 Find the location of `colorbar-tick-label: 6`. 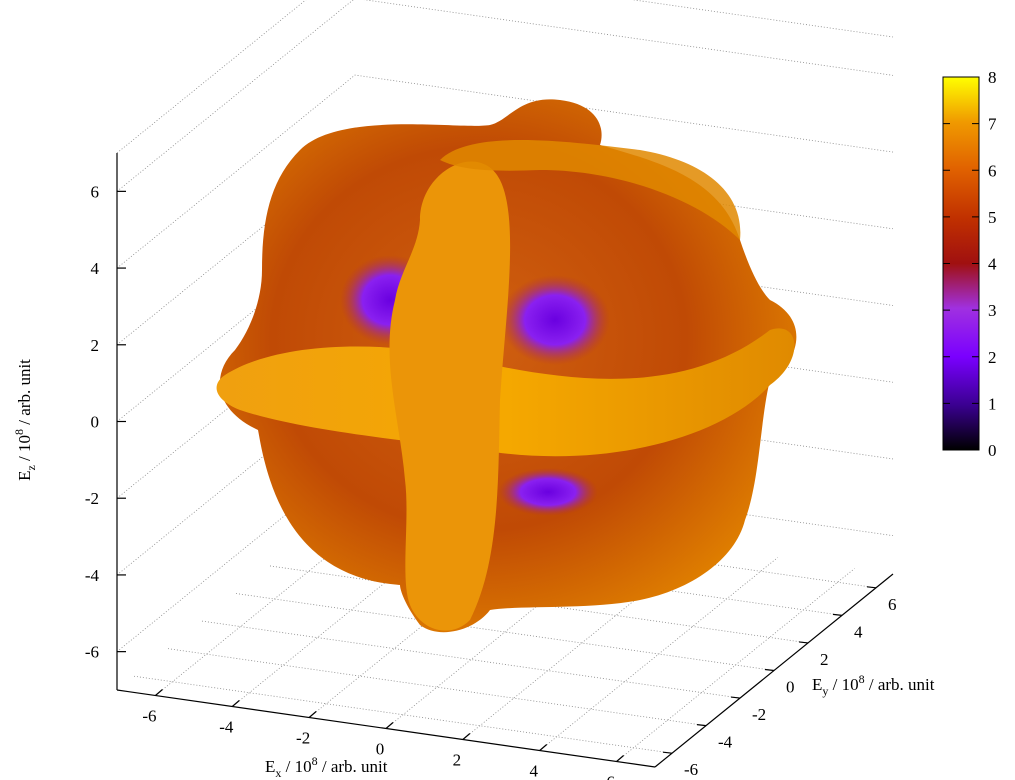

colorbar-tick-label: 6 is located at coordinates (992, 170).